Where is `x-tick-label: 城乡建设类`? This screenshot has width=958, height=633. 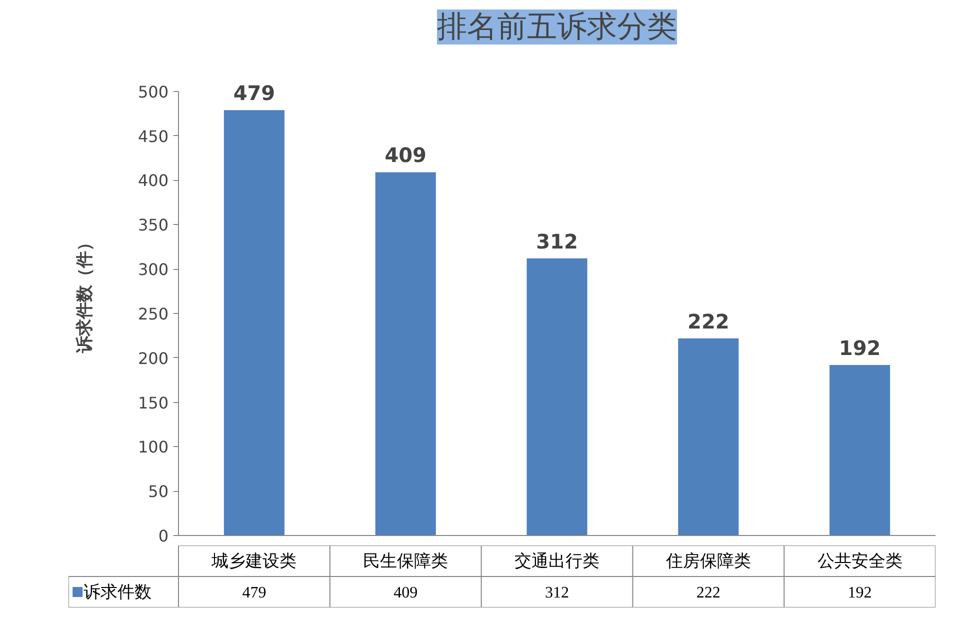
x-tick-label: 城乡建设类 is located at coordinates (253, 561).